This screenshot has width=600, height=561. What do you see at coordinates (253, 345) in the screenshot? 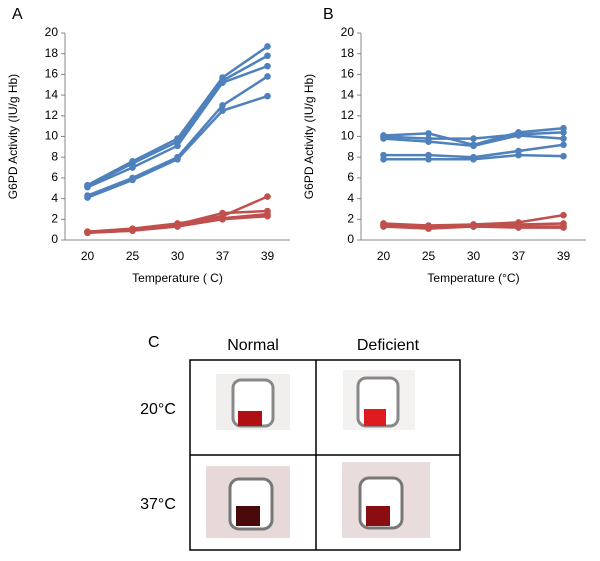
I see `column-header: Normal` at bounding box center [253, 345].